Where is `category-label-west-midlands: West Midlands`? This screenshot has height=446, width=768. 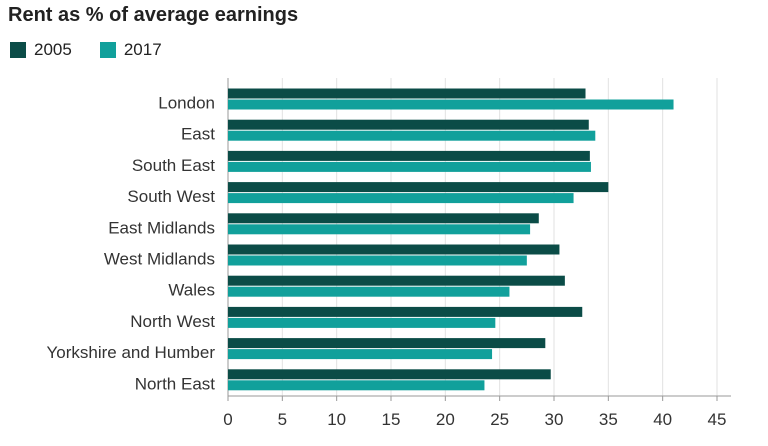 category-label-west-midlands: West Midlands is located at coordinates (159, 259).